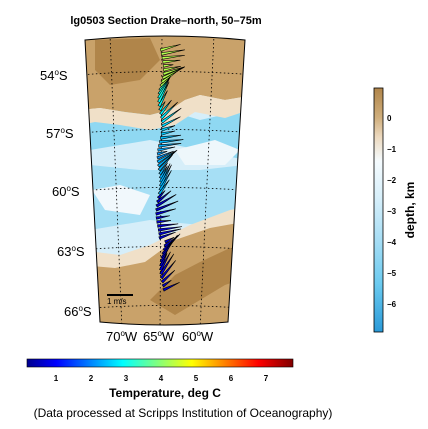  I want to click on temperature-colorbar-label: Temperature, deg C, so click(165, 393).